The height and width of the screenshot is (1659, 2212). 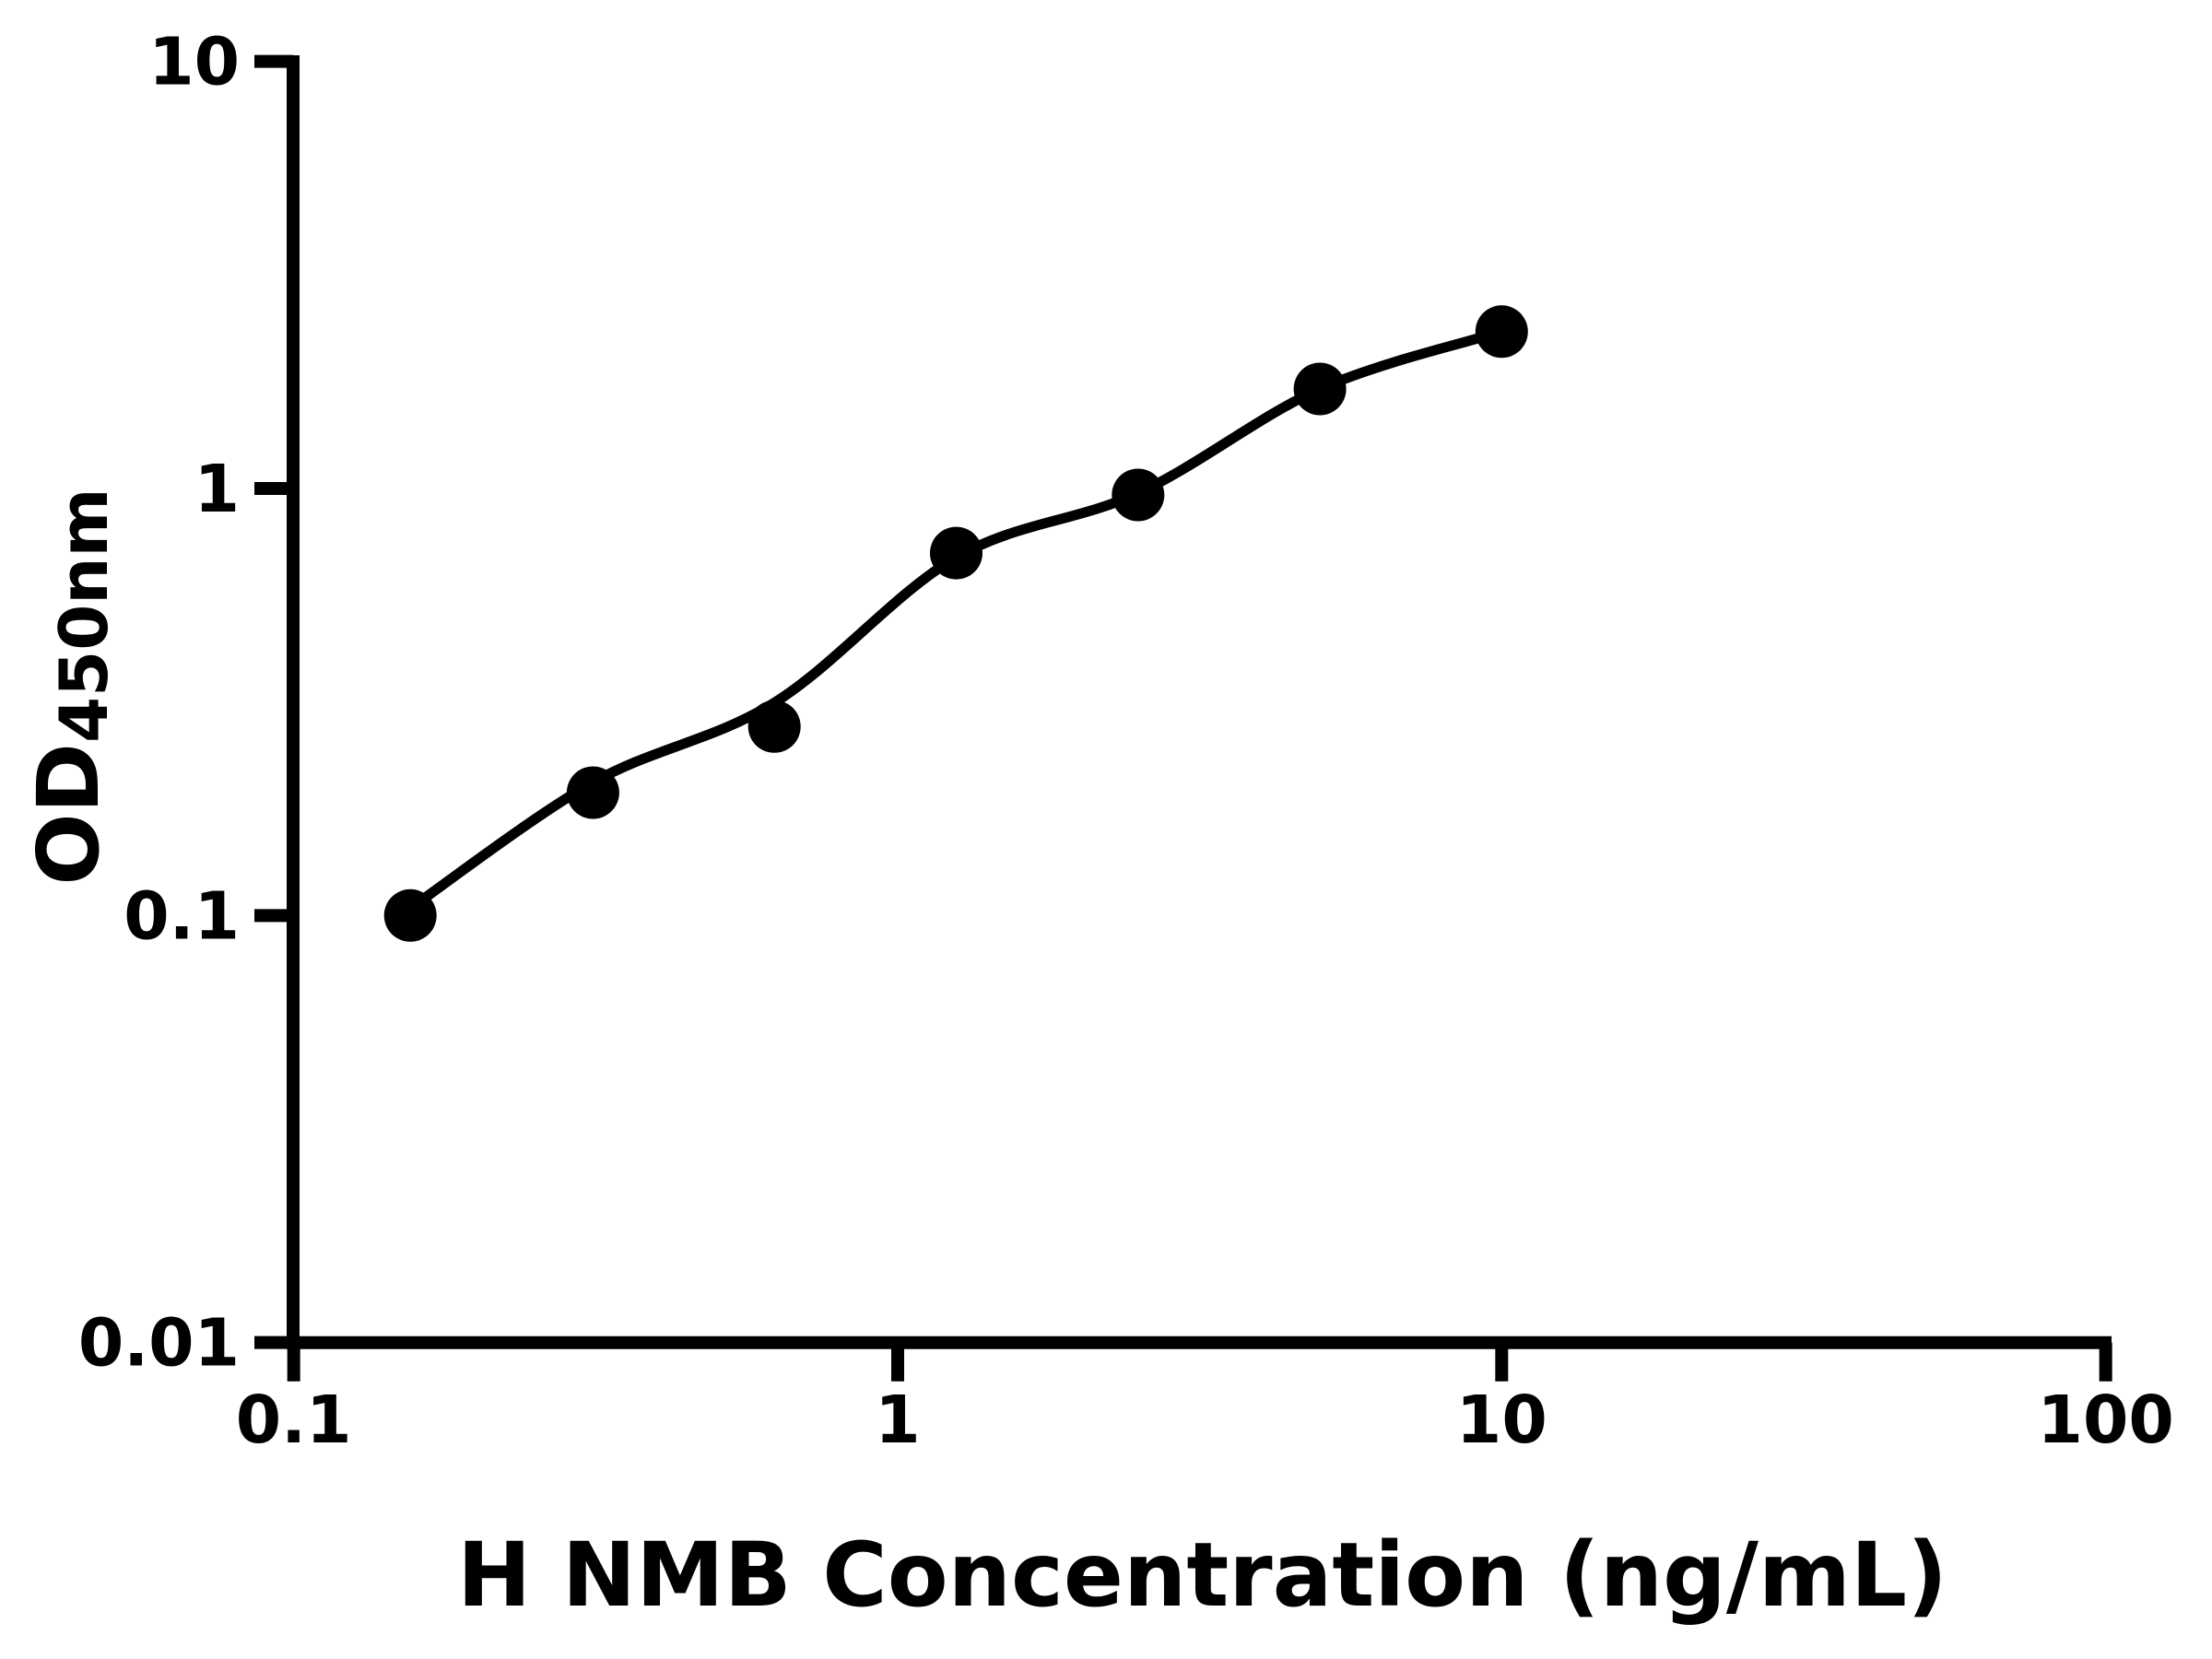 I want to click on y-axis-title: OD450nm, so click(x=71, y=686).